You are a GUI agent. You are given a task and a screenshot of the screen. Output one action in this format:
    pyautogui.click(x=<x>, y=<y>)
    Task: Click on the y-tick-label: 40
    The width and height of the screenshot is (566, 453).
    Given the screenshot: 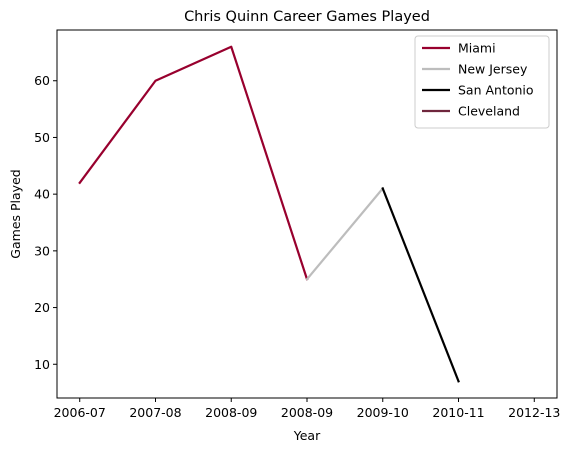 What is the action you would take?
    pyautogui.click(x=42, y=194)
    